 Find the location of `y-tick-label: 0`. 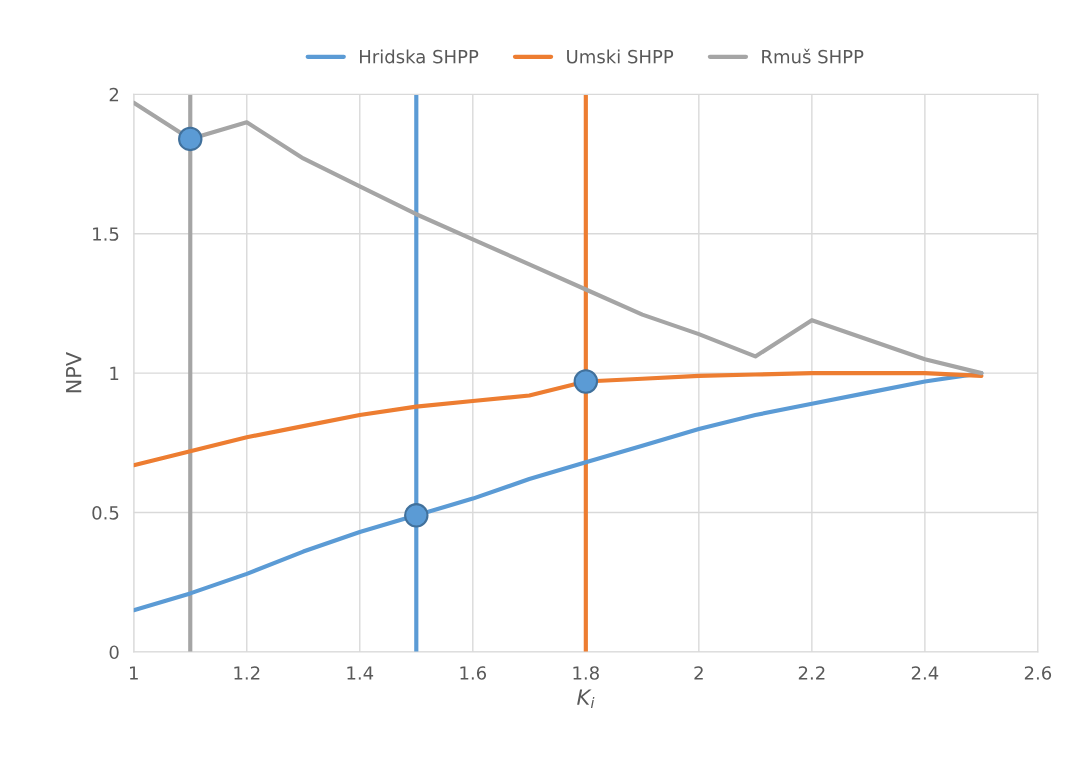

y-tick-label: 0 is located at coordinates (114, 652).